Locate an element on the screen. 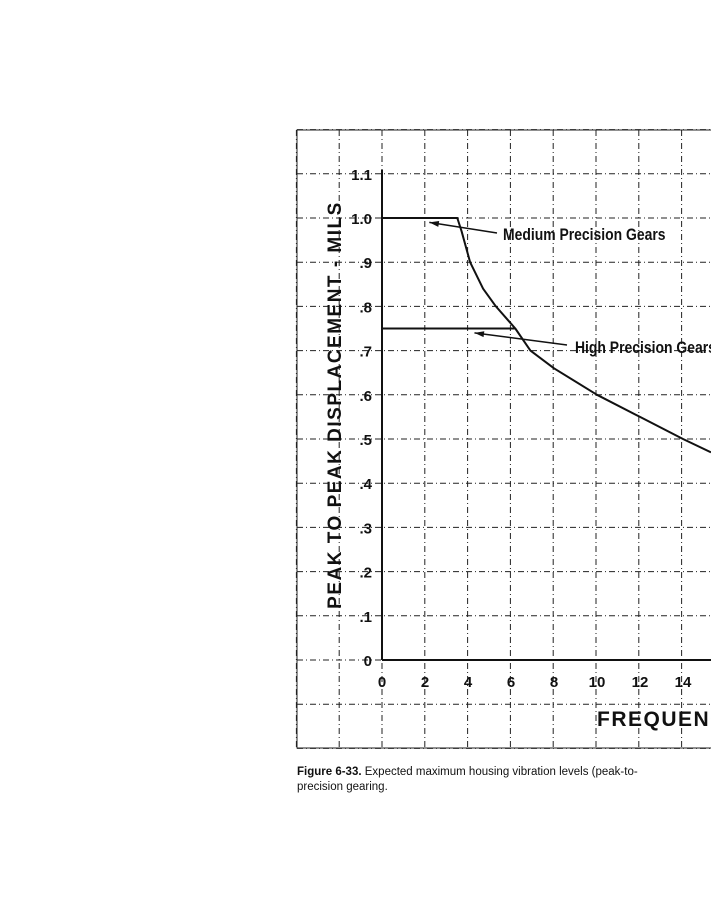 The height and width of the screenshot is (900, 711). caption-label: Figure 6-33. is located at coordinates (329, 772).